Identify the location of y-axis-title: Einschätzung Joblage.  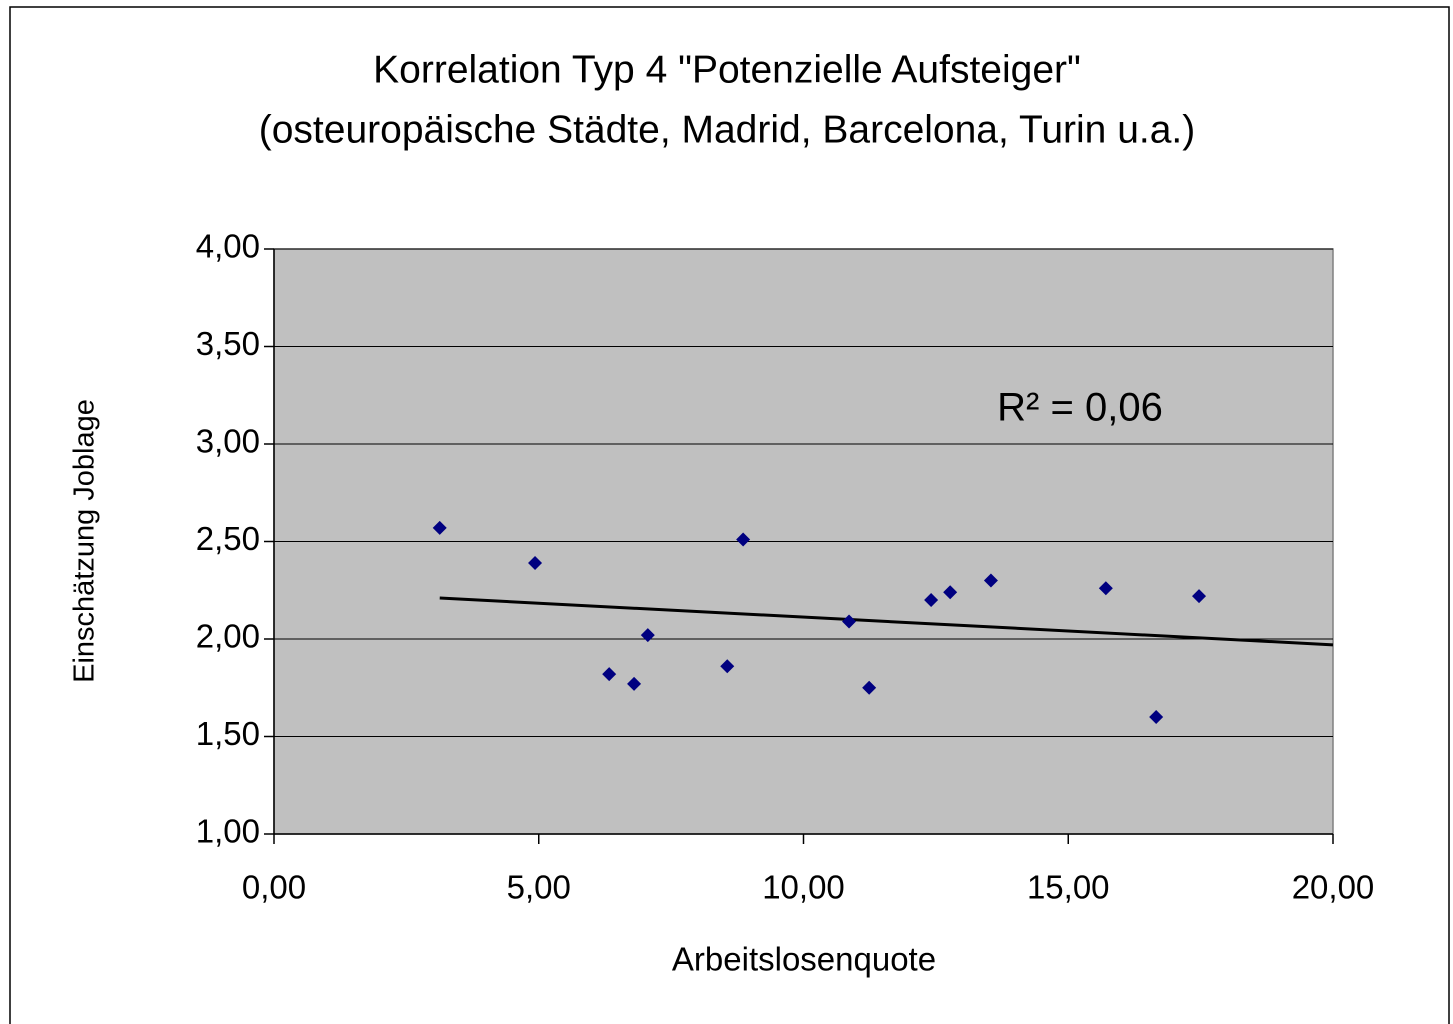
(85, 541).